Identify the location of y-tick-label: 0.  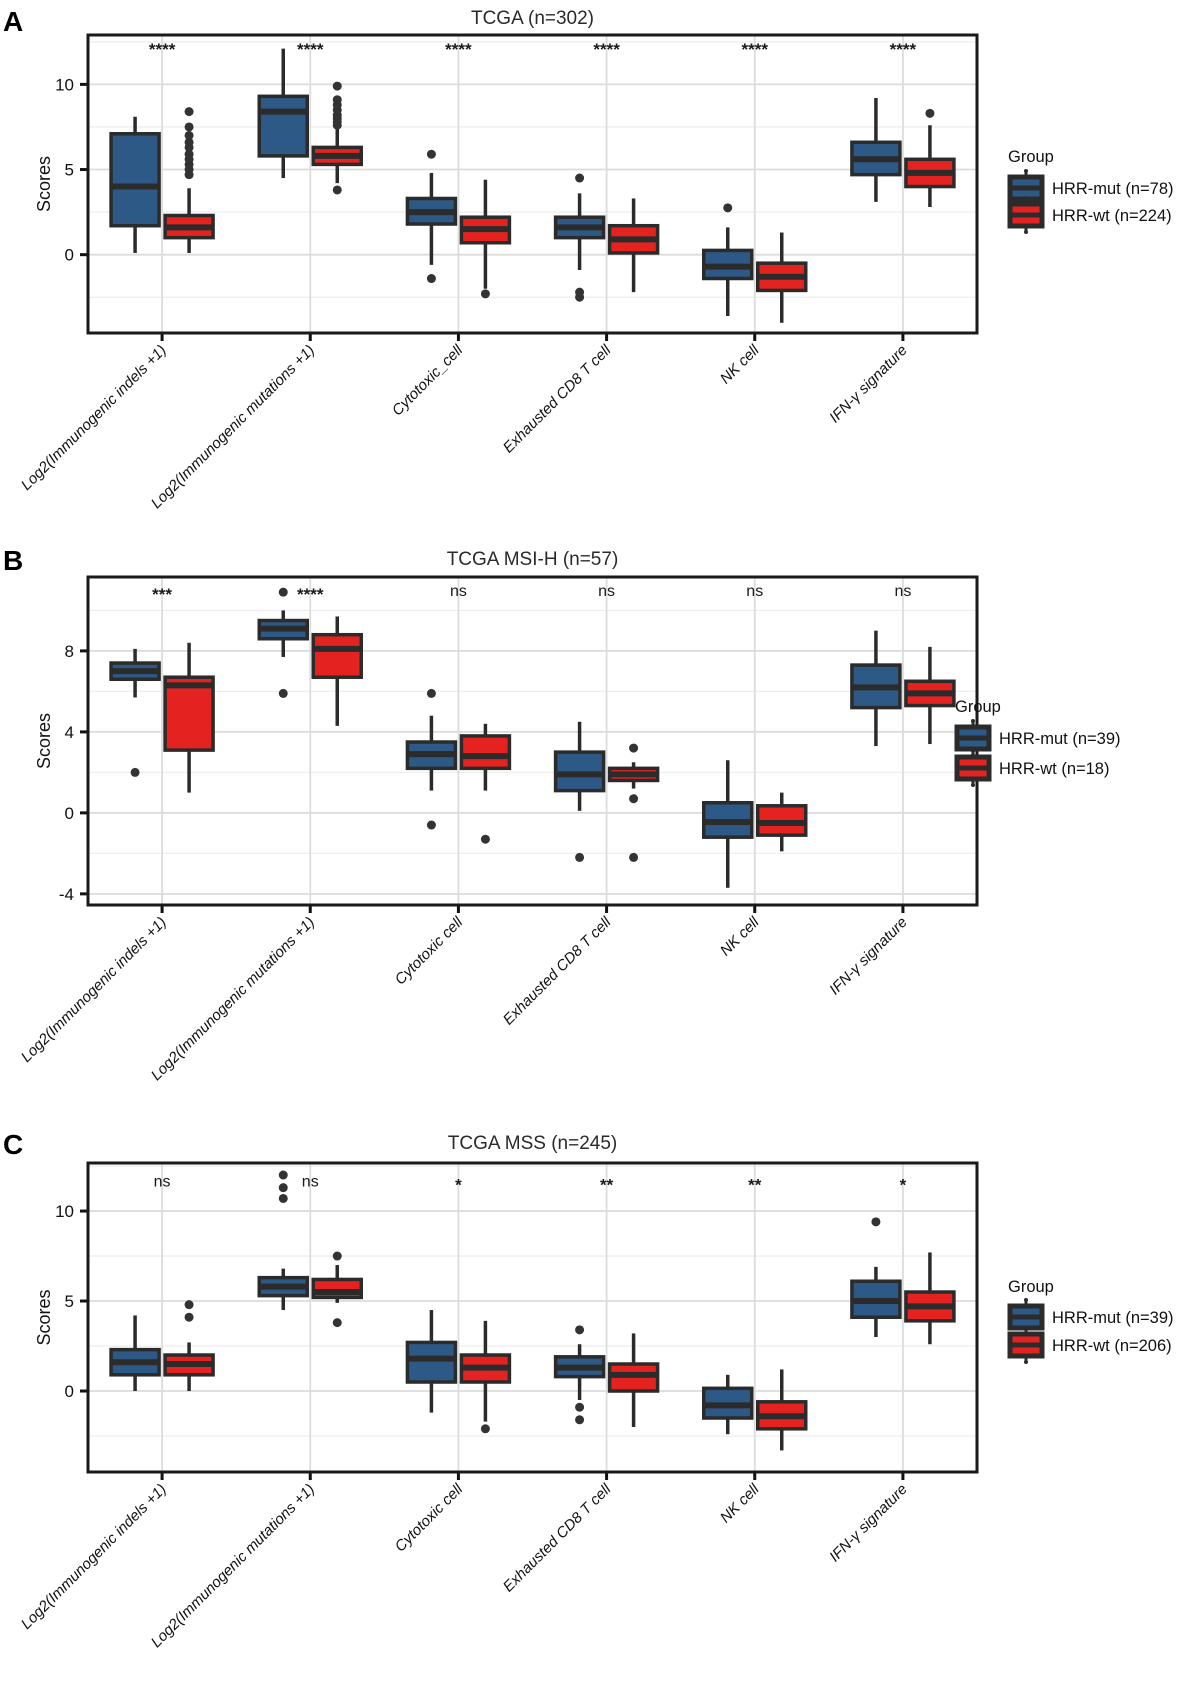
(69, 813).